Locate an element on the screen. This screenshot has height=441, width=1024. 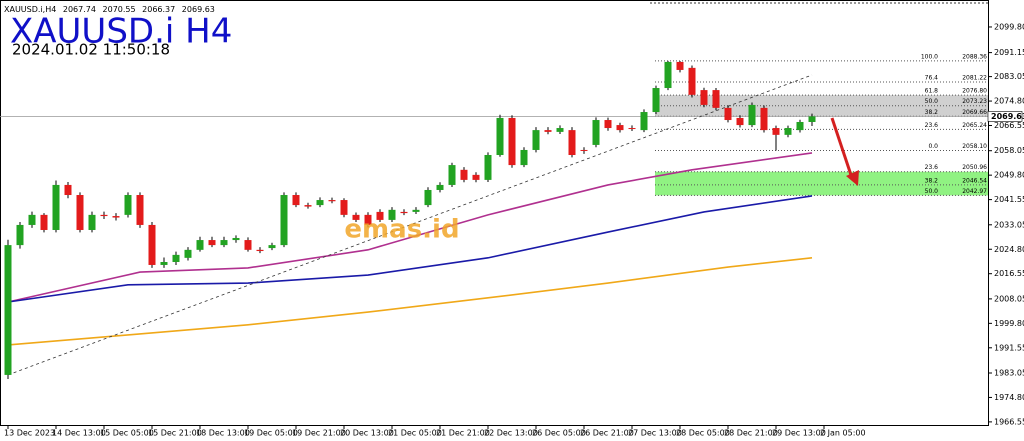
y-tick-label: 2099.80 is located at coordinates (1009, 26).